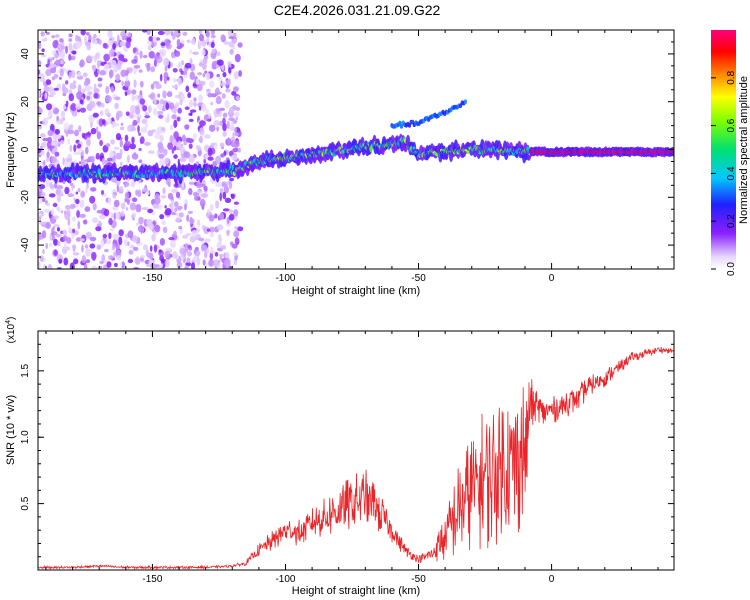 This screenshot has height=600, width=750. What do you see at coordinates (731, 77) in the screenshot?
I see `colorbar-tick-label: 0.8` at bounding box center [731, 77].